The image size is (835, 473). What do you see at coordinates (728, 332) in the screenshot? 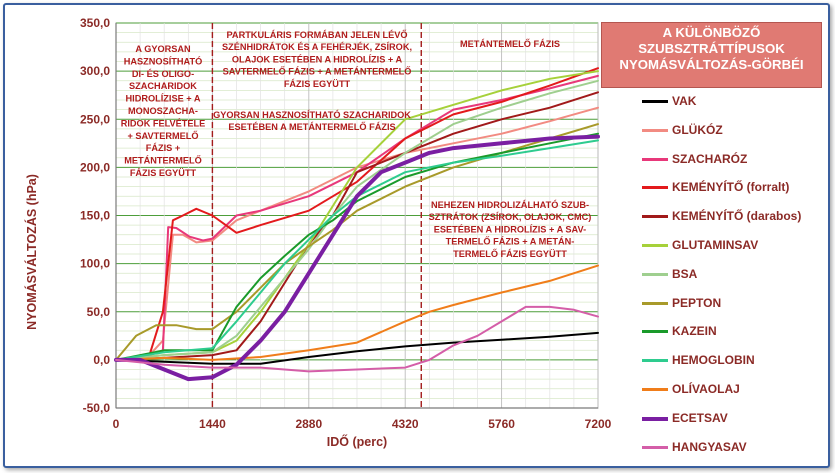
I see `legend-item: KAZEIN` at bounding box center [728, 332].